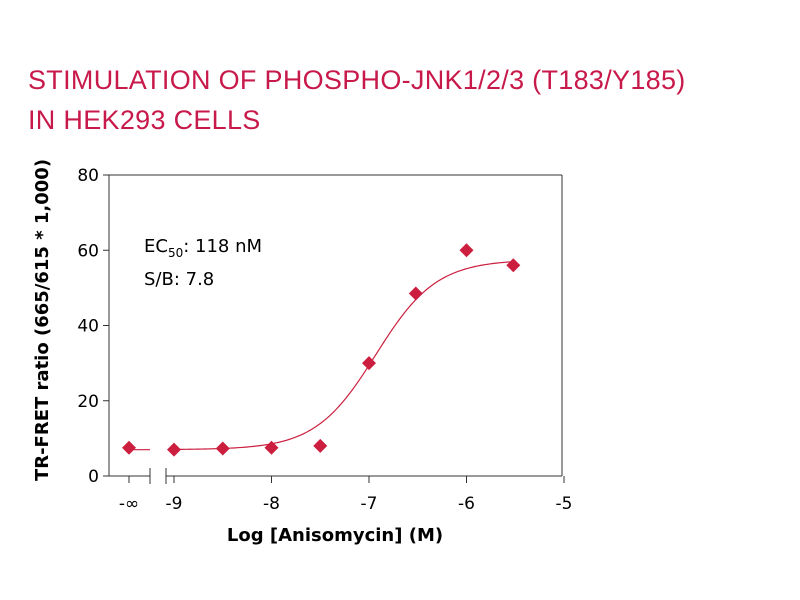 Image resolution: width=800 pixels, height=600 pixels. What do you see at coordinates (42, 320) in the screenshot?
I see `y-axis-title: TR-FRET ratio (665/615 * 1,000)` at bounding box center [42, 320].